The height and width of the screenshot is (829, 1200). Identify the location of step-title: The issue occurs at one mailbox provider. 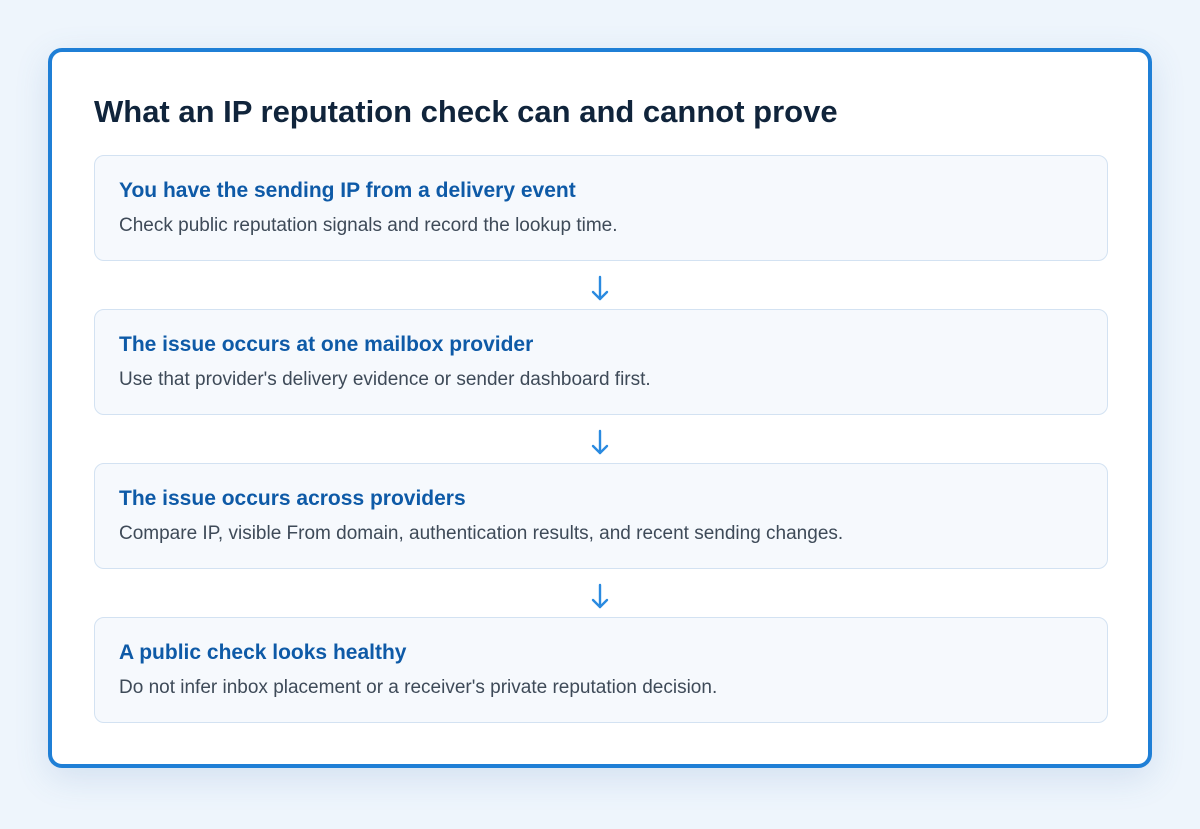
(326, 344).